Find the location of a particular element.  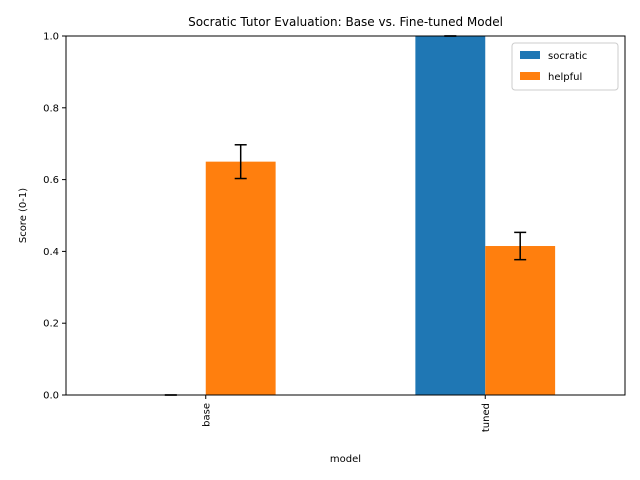

y-tick-label: 0.4 is located at coordinates (51, 252).